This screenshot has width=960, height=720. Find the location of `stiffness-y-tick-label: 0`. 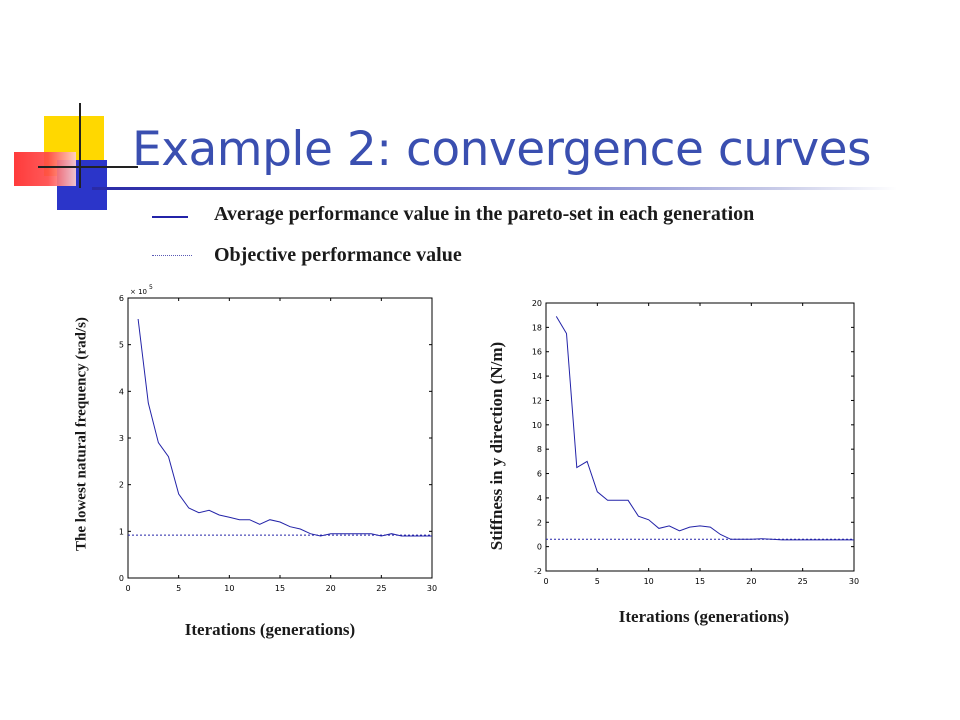

stiffness-y-tick-label: 0 is located at coordinates (539, 547).